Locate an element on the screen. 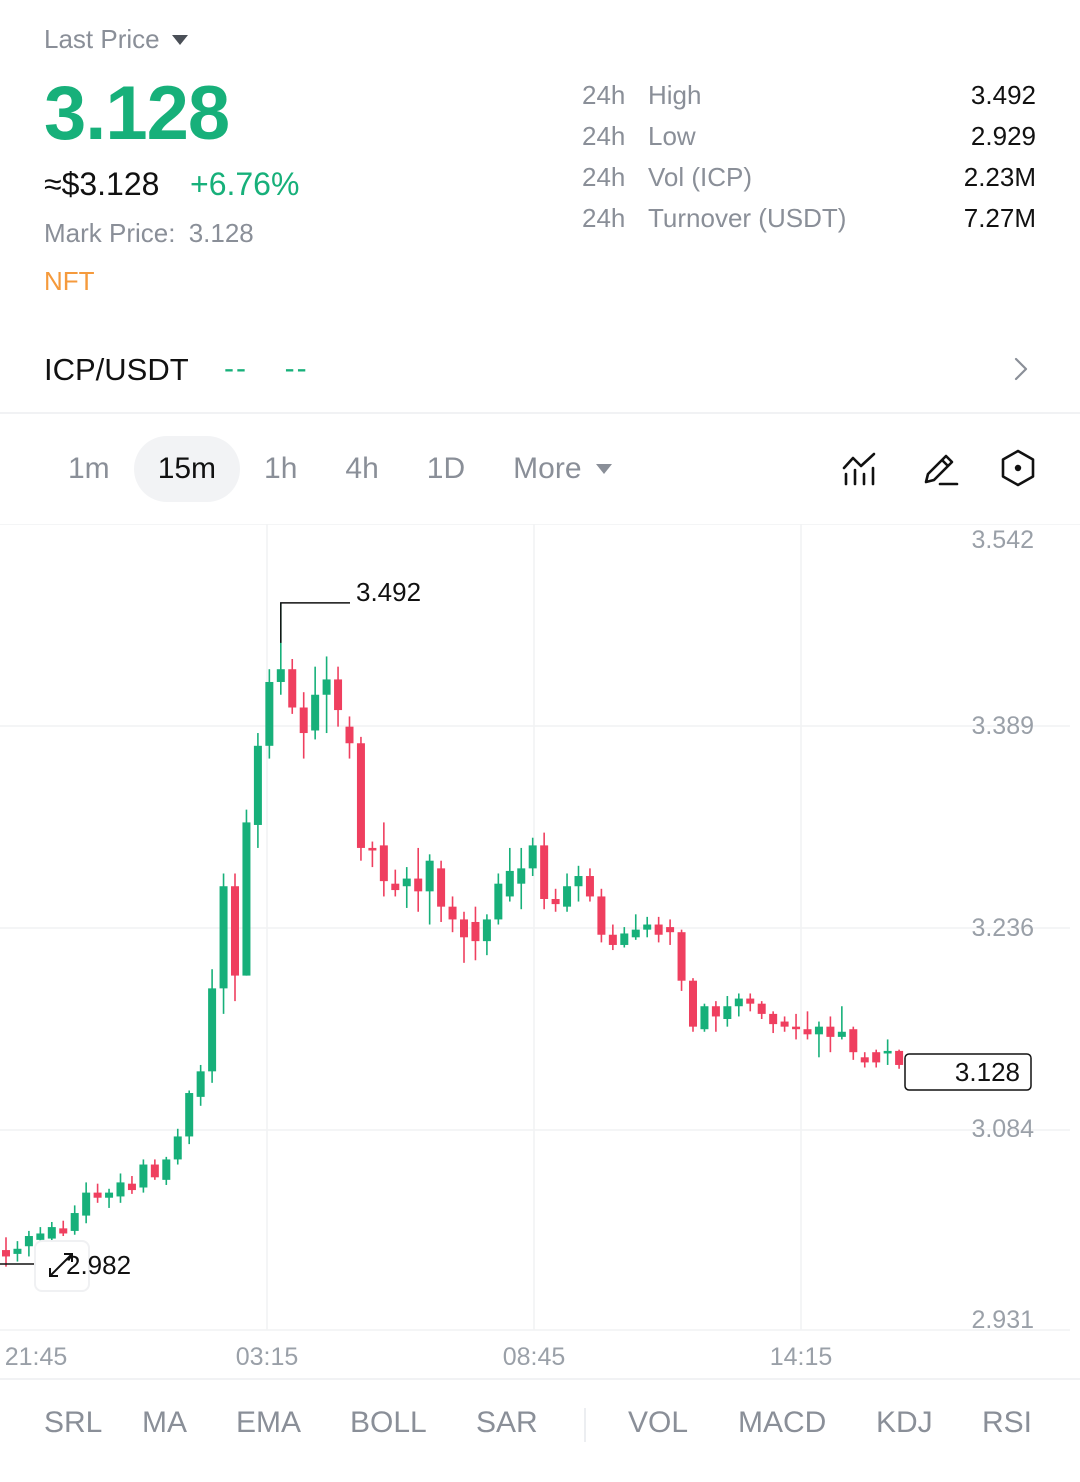  indicator-sar: SAR is located at coordinates (507, 1422).